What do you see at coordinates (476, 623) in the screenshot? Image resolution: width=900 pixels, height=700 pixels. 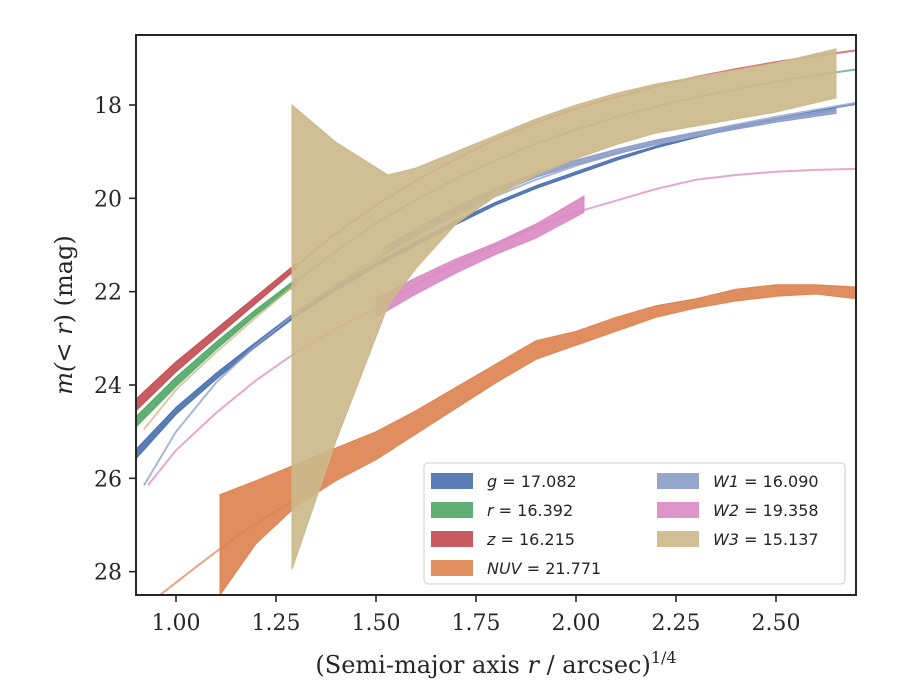 I see `x-tick-label: 1.75` at bounding box center [476, 623].